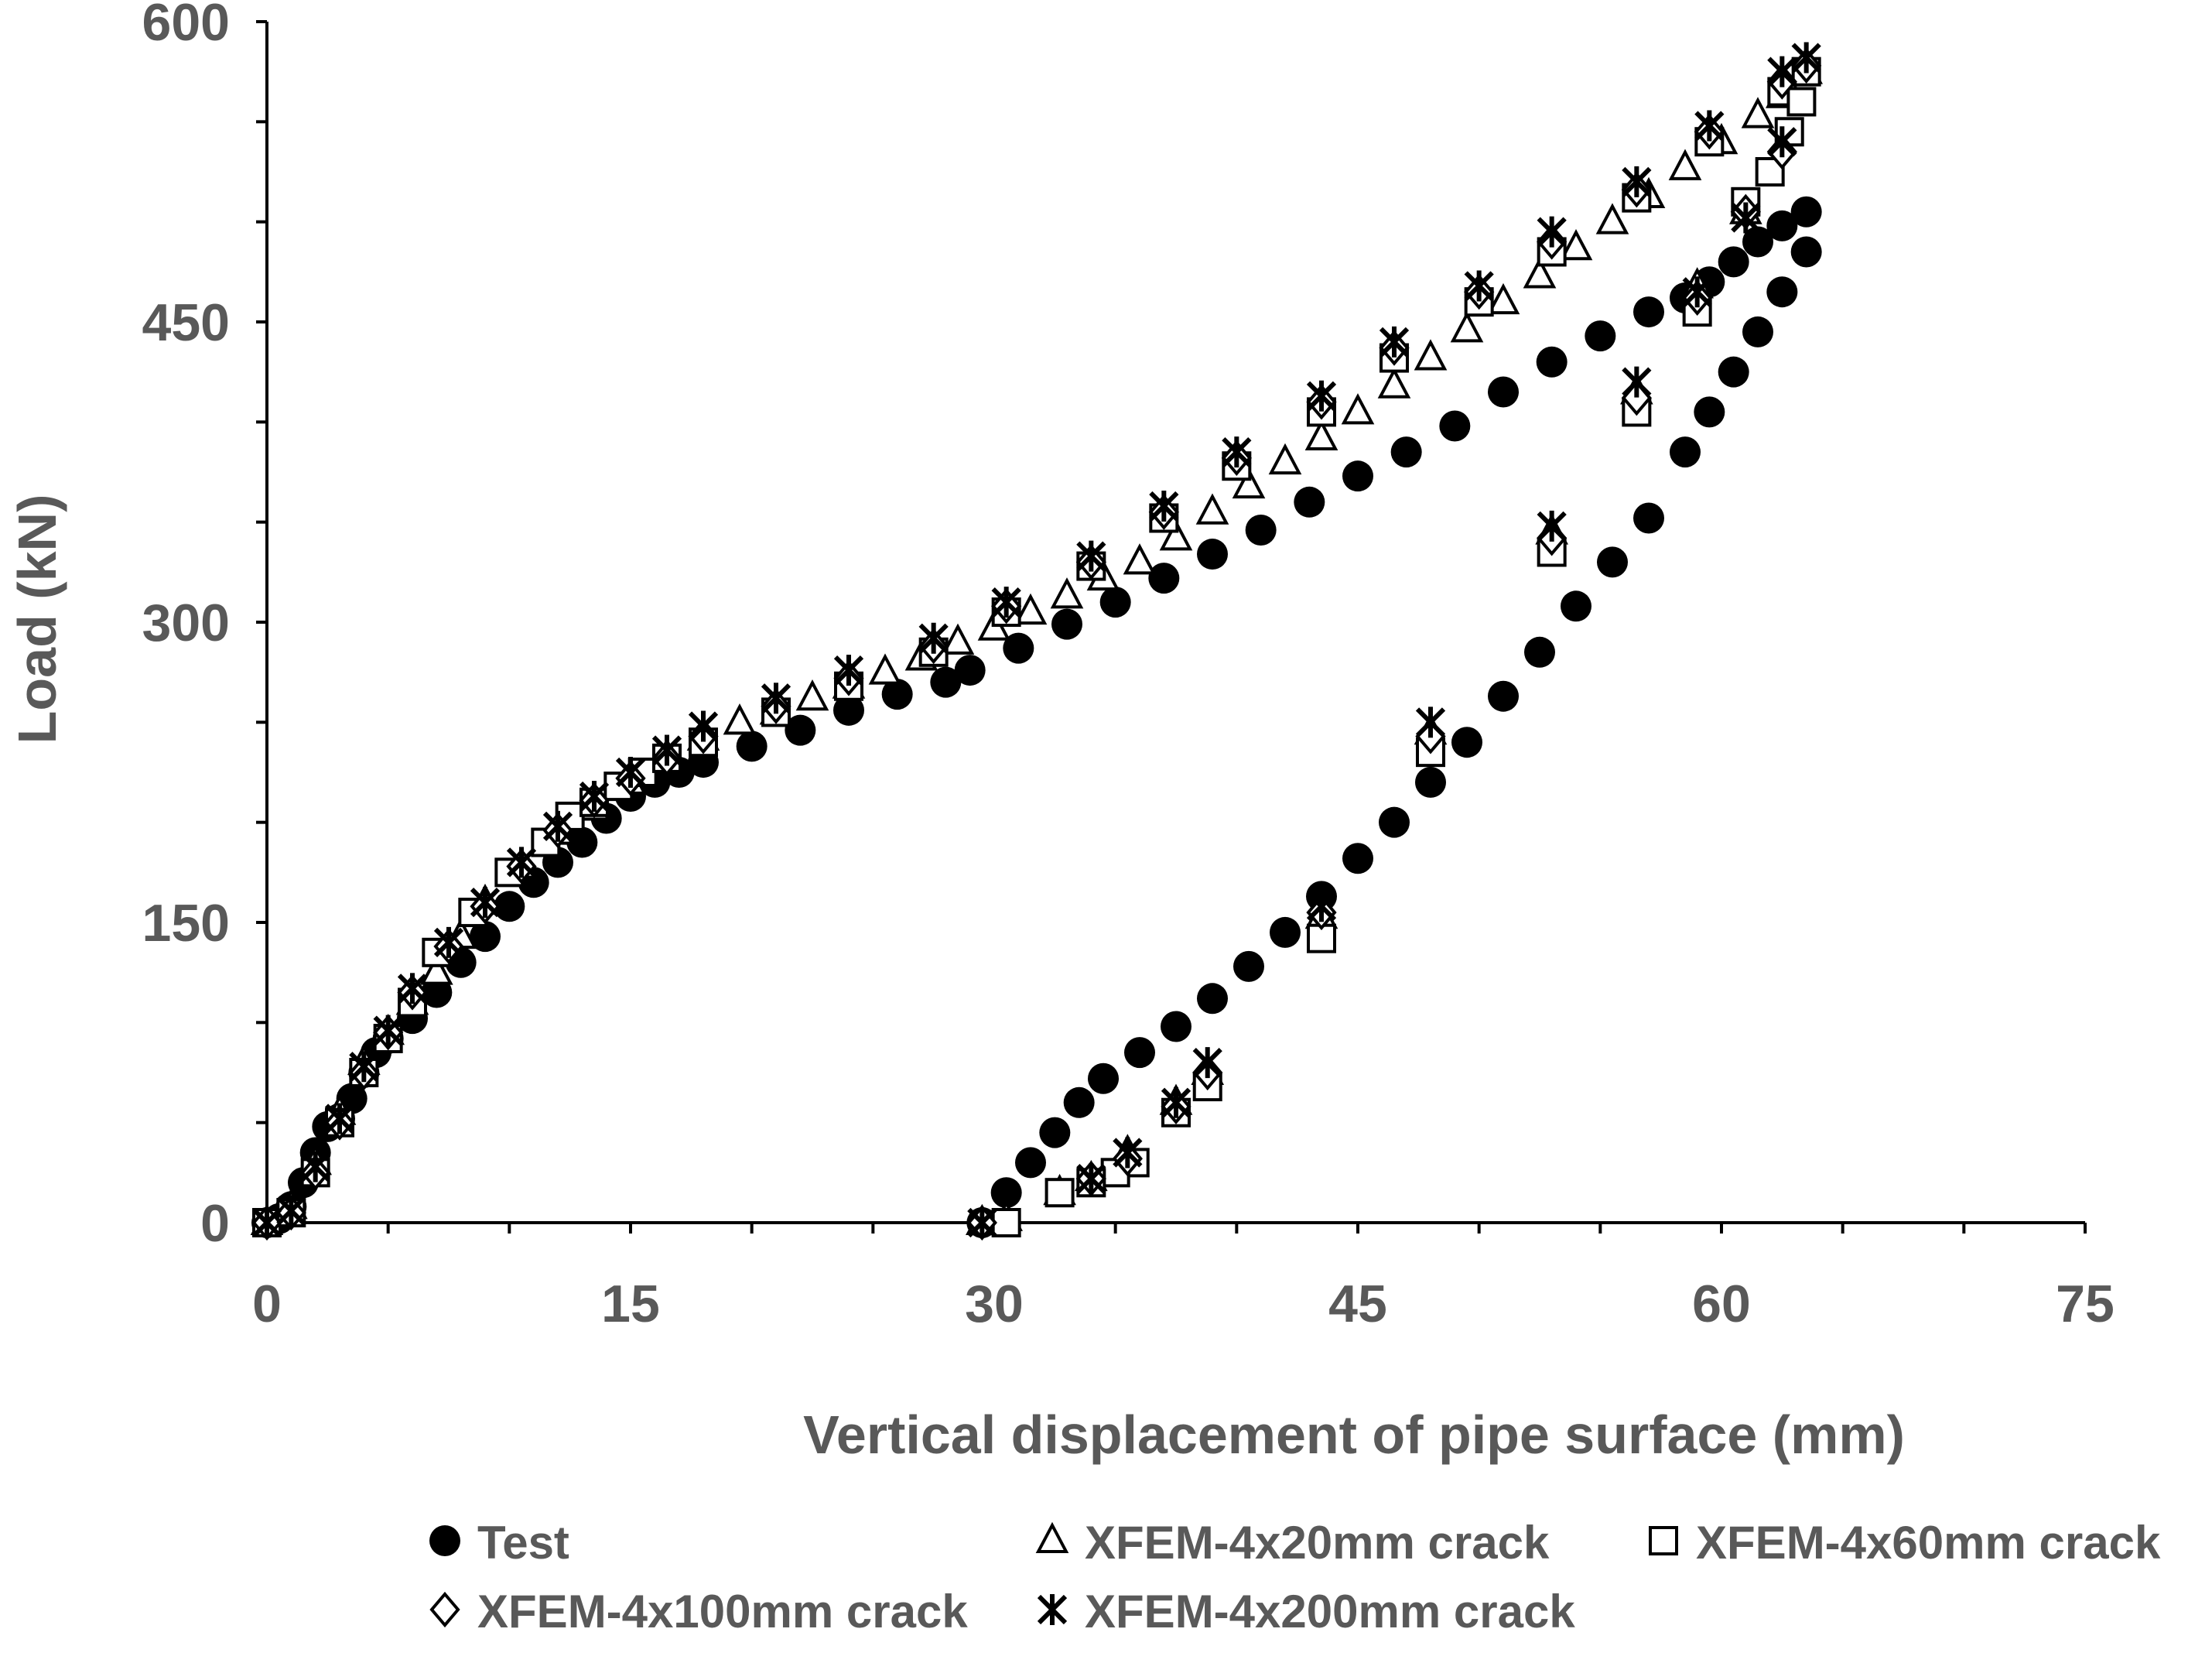  I want to click on y-tick-label: 0, so click(215, 1223).